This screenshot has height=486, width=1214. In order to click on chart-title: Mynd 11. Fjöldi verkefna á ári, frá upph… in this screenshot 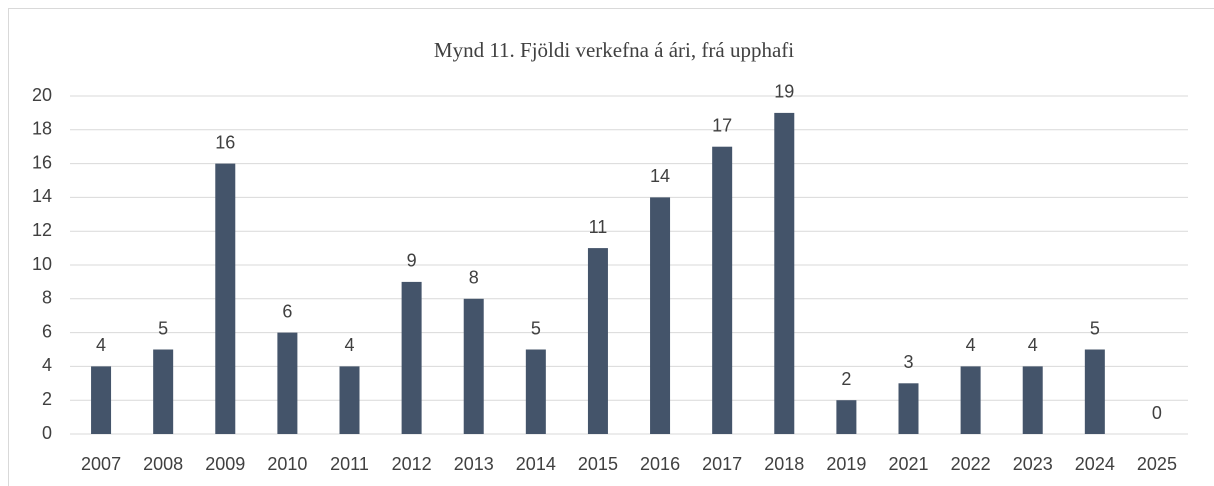, I will do `click(614, 50)`.